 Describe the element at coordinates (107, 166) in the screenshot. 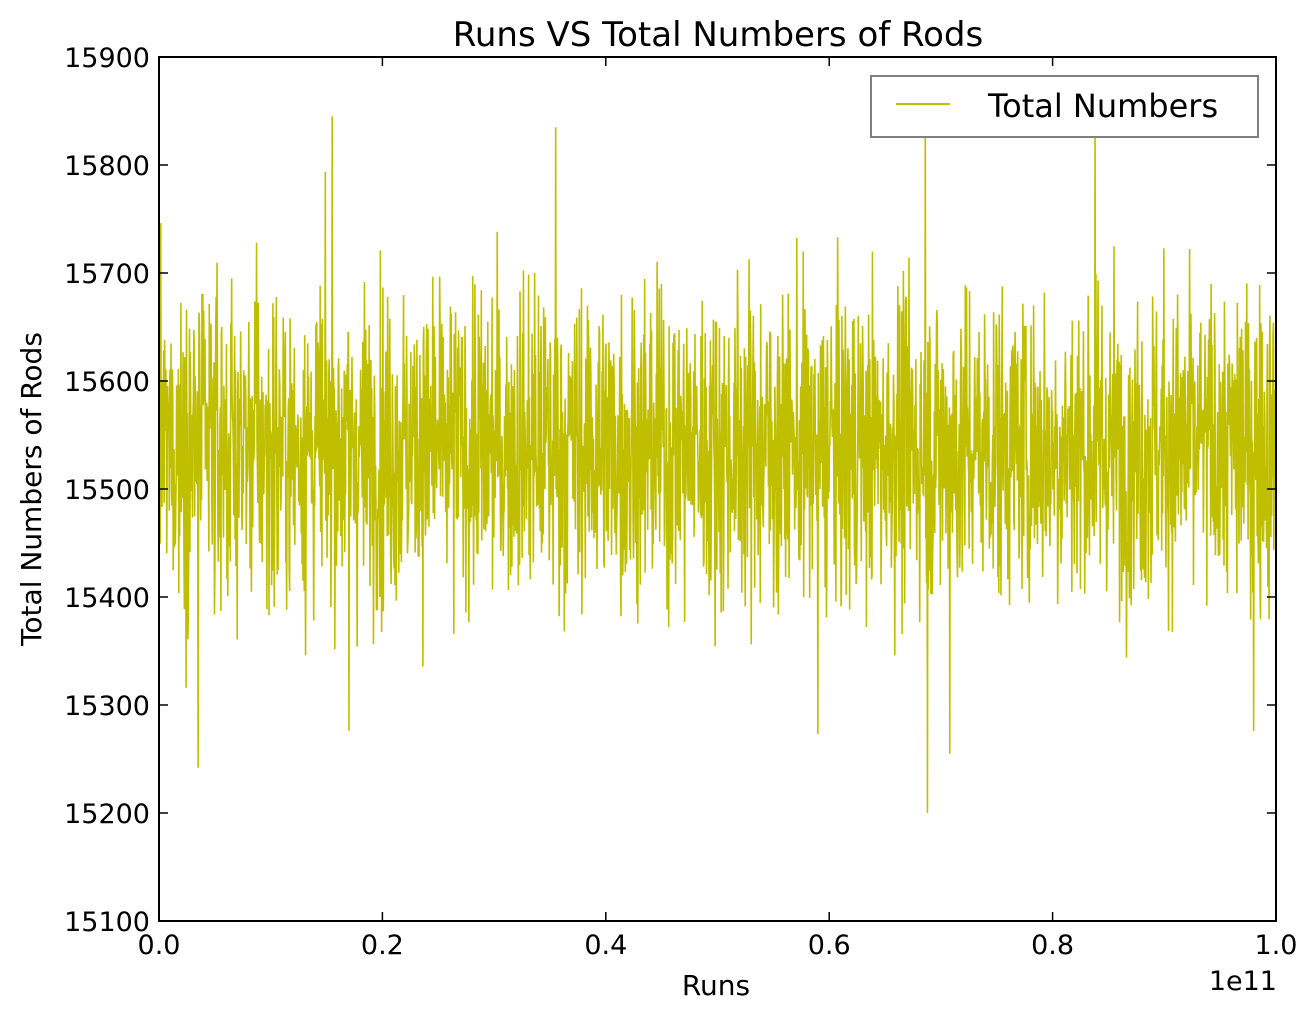

I see `y-tick-label: 15800` at that location.